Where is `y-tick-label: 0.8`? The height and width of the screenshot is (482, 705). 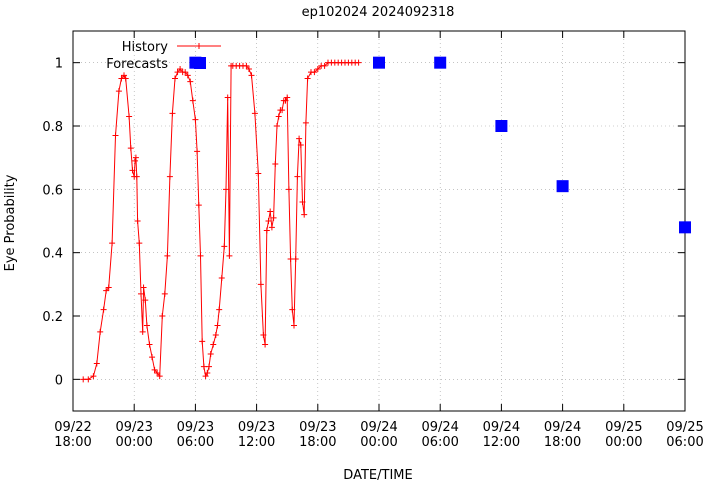
y-tick-label: 0.8 is located at coordinates (52, 127).